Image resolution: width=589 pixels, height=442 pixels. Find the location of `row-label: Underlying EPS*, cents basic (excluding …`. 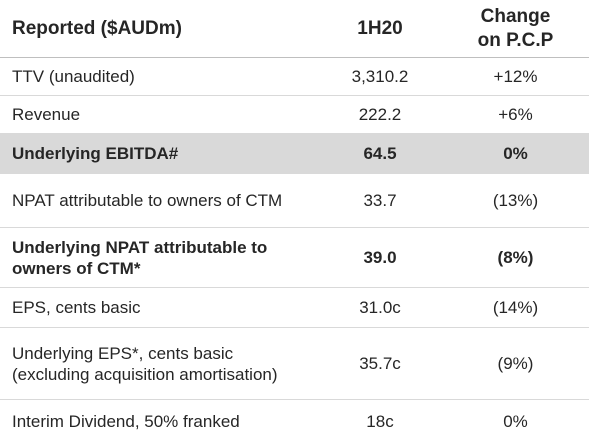

row-label: Underlying EPS*, cents basic (excluding … is located at coordinates (145, 363).